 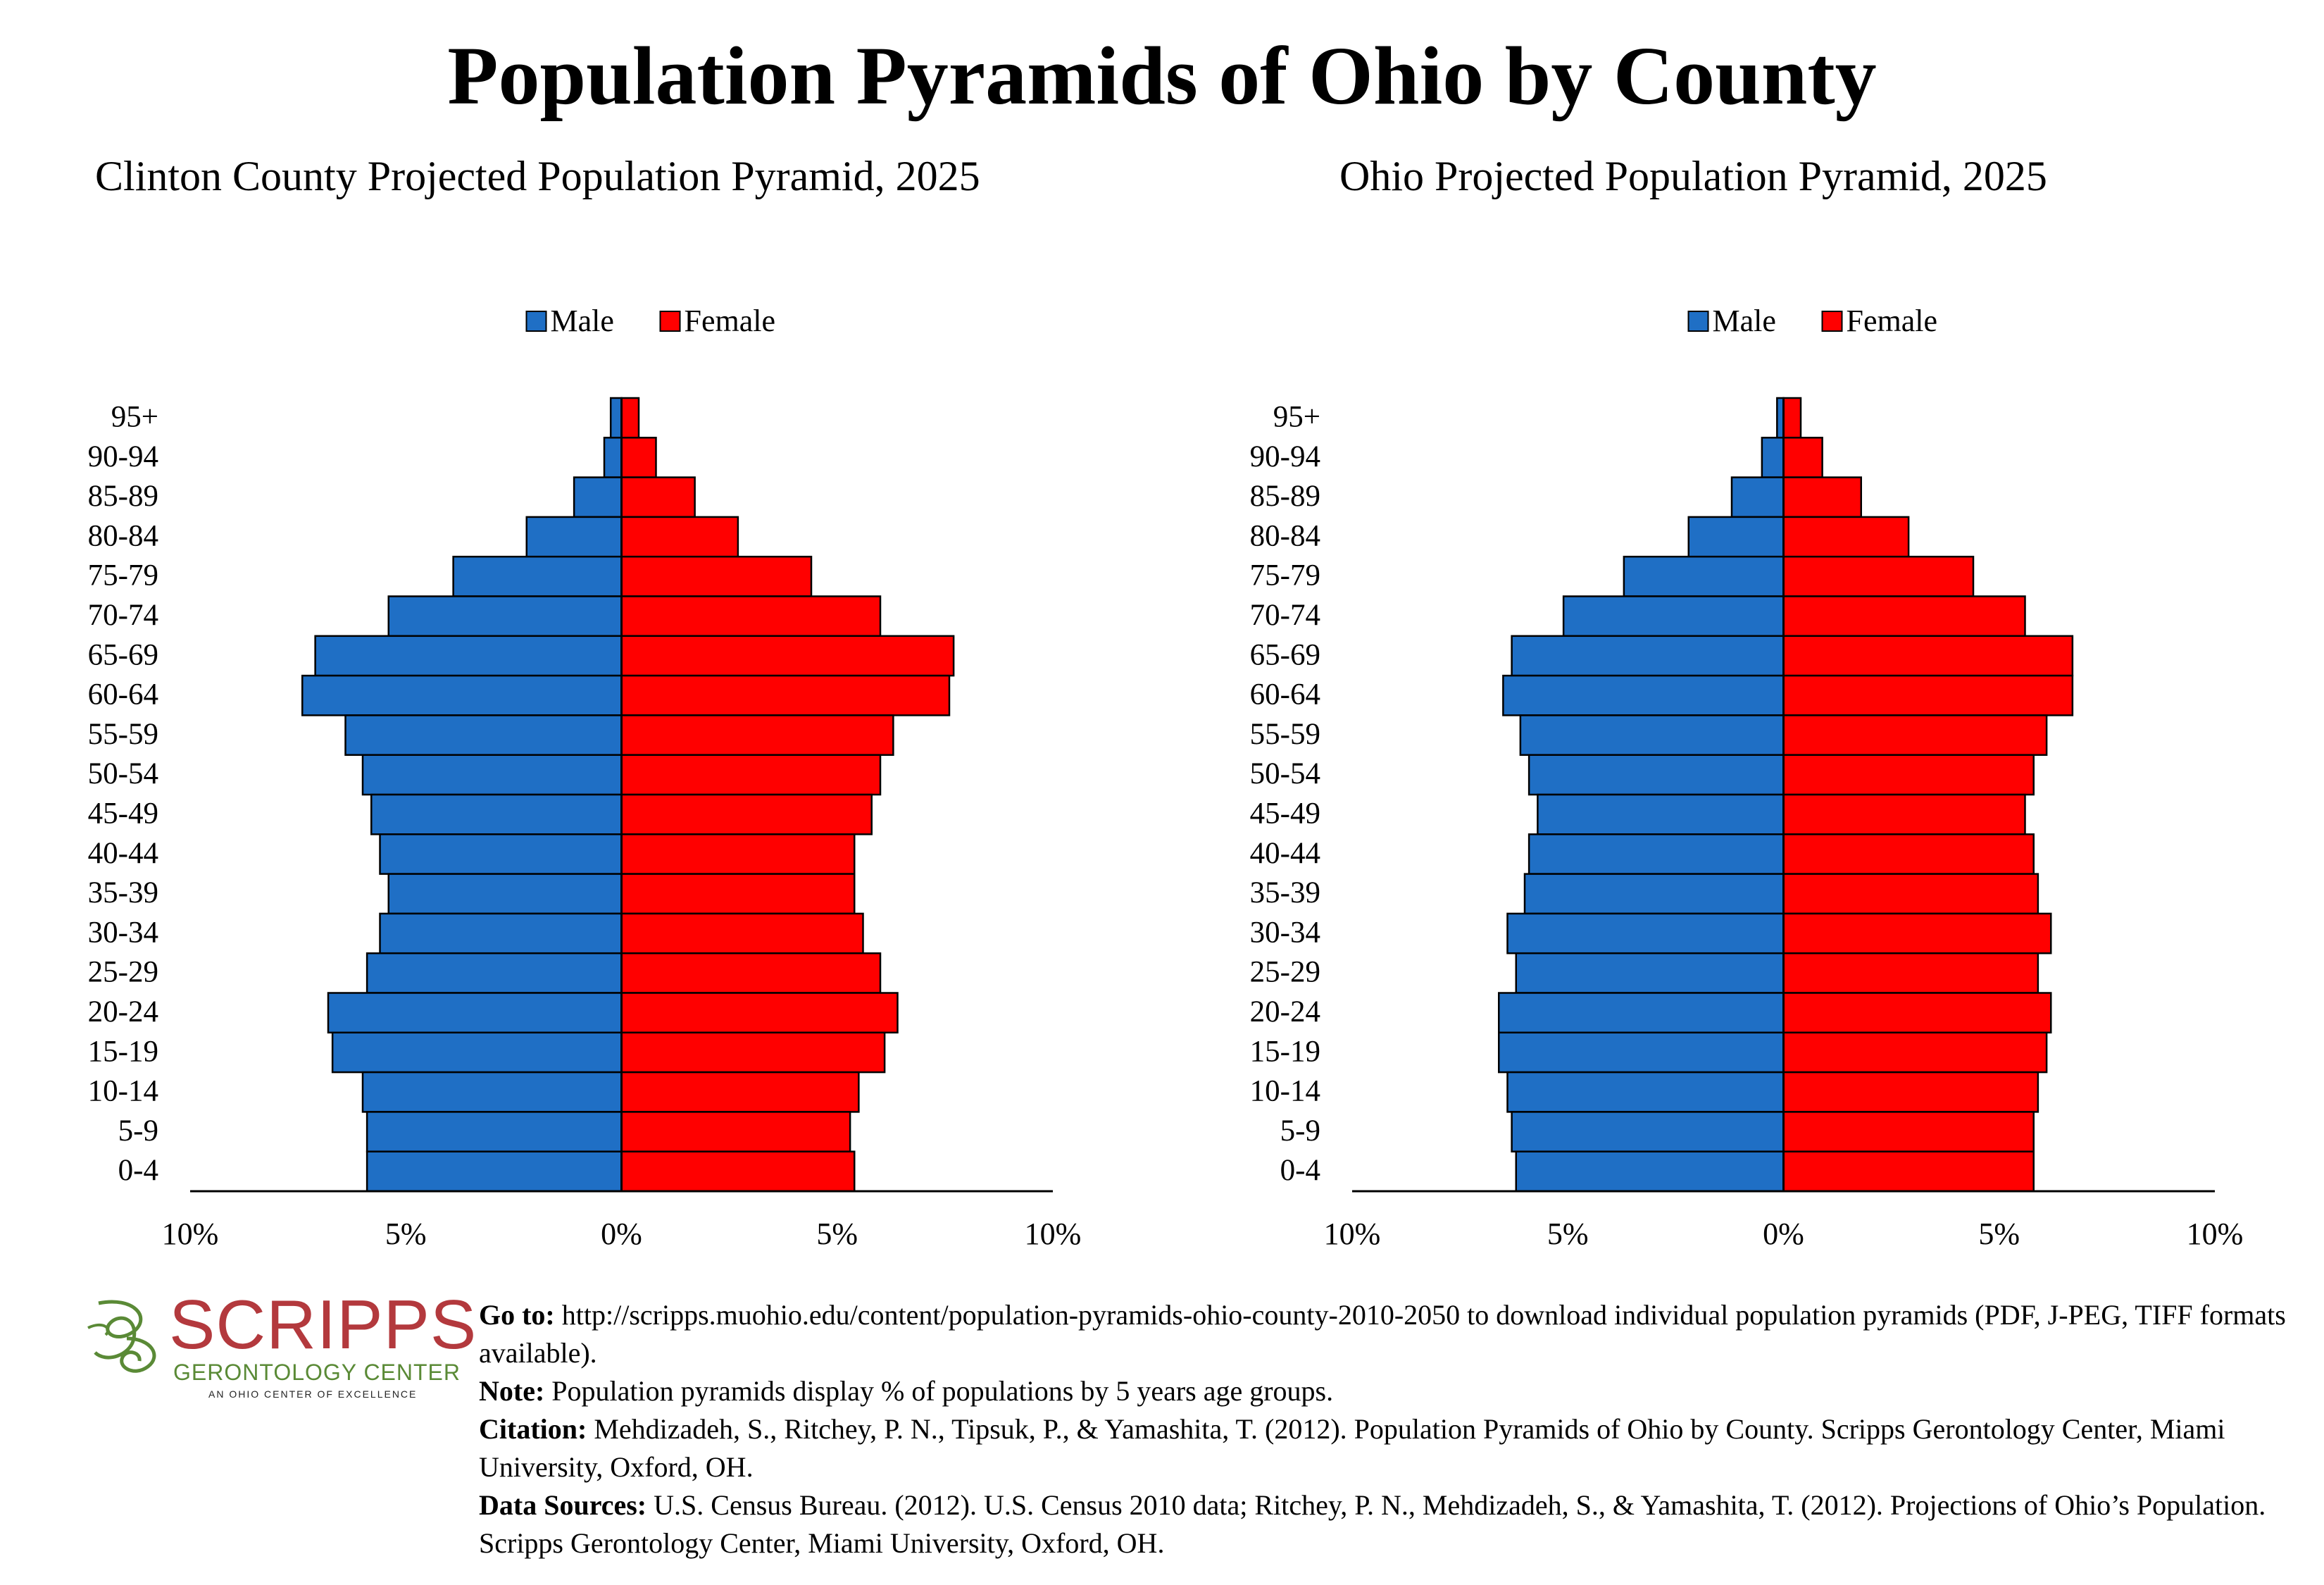 What do you see at coordinates (313, 1394) in the screenshot?
I see `logo-tagline: AN OHIO CENTER OF EXCELLENCE` at bounding box center [313, 1394].